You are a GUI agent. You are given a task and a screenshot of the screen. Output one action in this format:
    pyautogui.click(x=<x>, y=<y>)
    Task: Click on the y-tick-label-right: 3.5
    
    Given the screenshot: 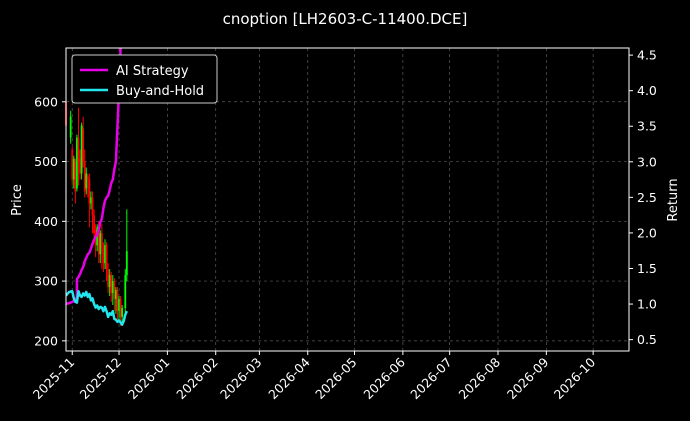 What is the action you would take?
    pyautogui.click(x=647, y=126)
    